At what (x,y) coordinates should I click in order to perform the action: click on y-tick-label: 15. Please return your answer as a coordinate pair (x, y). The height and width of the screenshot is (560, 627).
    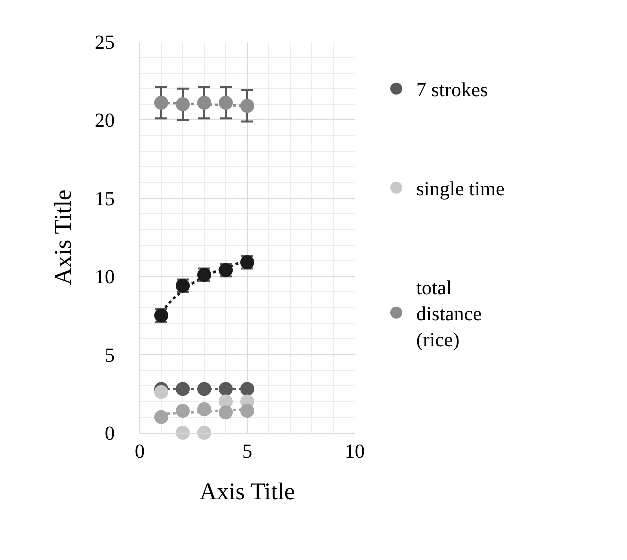
    Looking at the image, I should click on (105, 199).